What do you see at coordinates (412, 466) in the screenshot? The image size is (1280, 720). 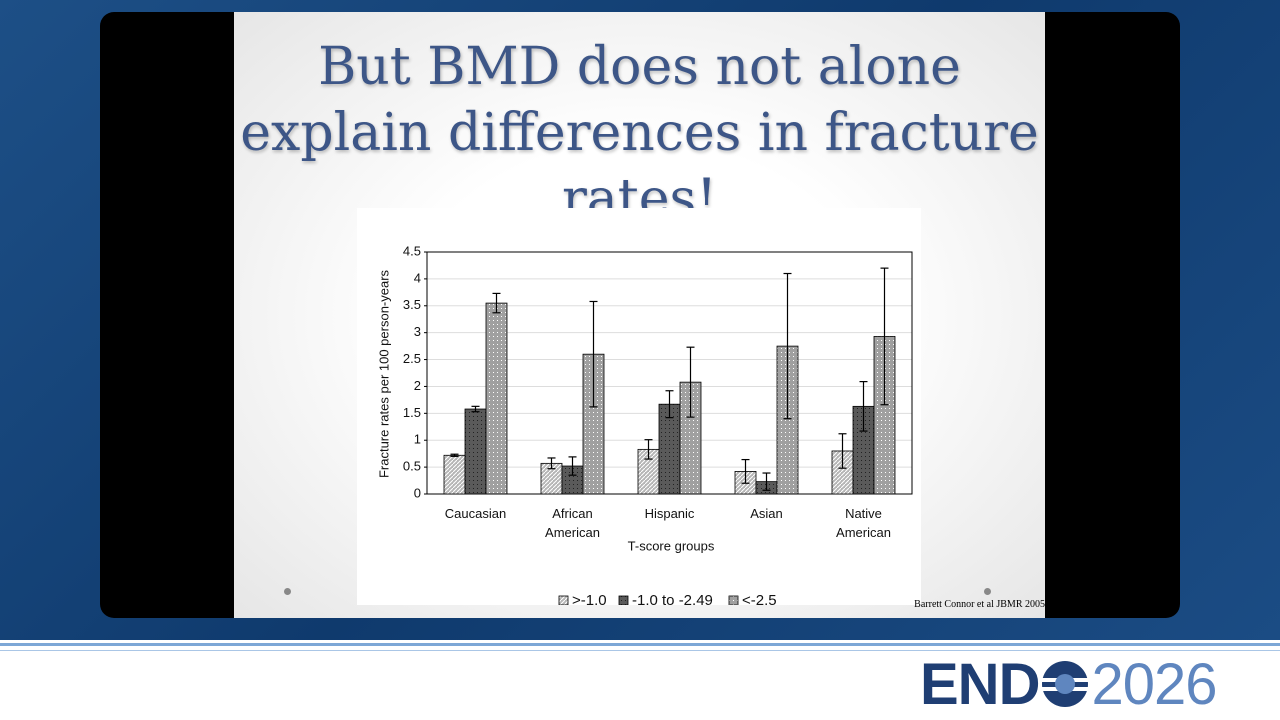 I see `y-tick-label: 0.5` at bounding box center [412, 466].